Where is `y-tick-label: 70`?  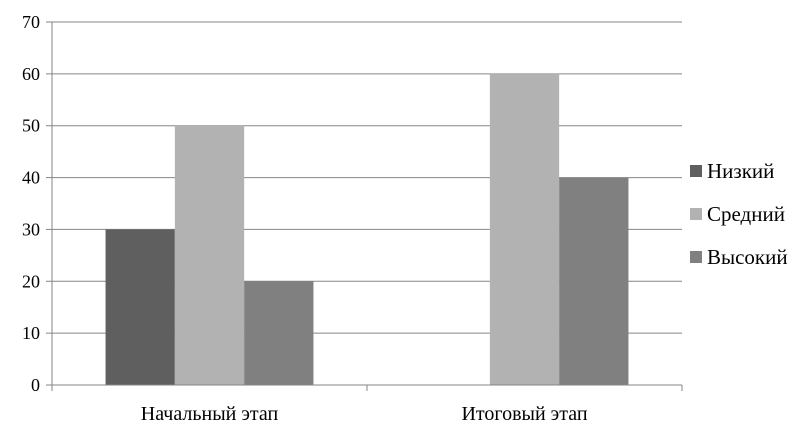 y-tick-label: 70 is located at coordinates (31, 22).